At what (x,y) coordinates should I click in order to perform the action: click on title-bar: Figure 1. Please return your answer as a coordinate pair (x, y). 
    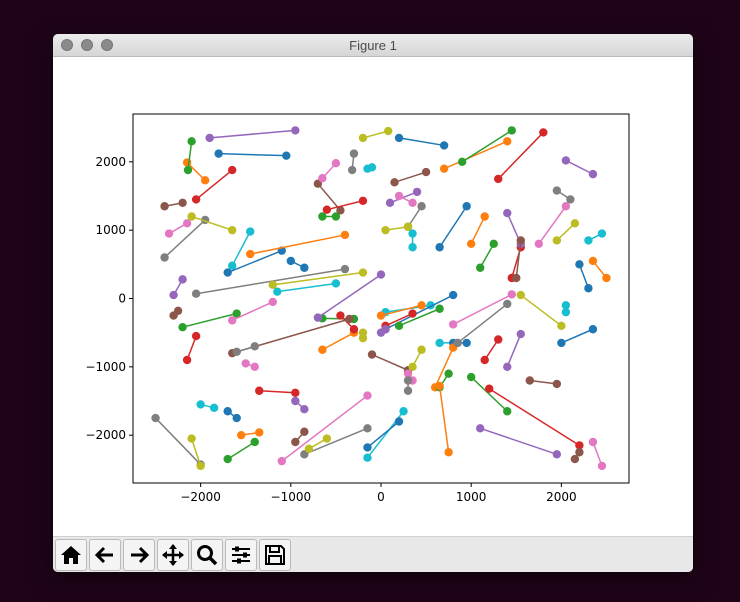
    Looking at the image, I should click on (373, 45).